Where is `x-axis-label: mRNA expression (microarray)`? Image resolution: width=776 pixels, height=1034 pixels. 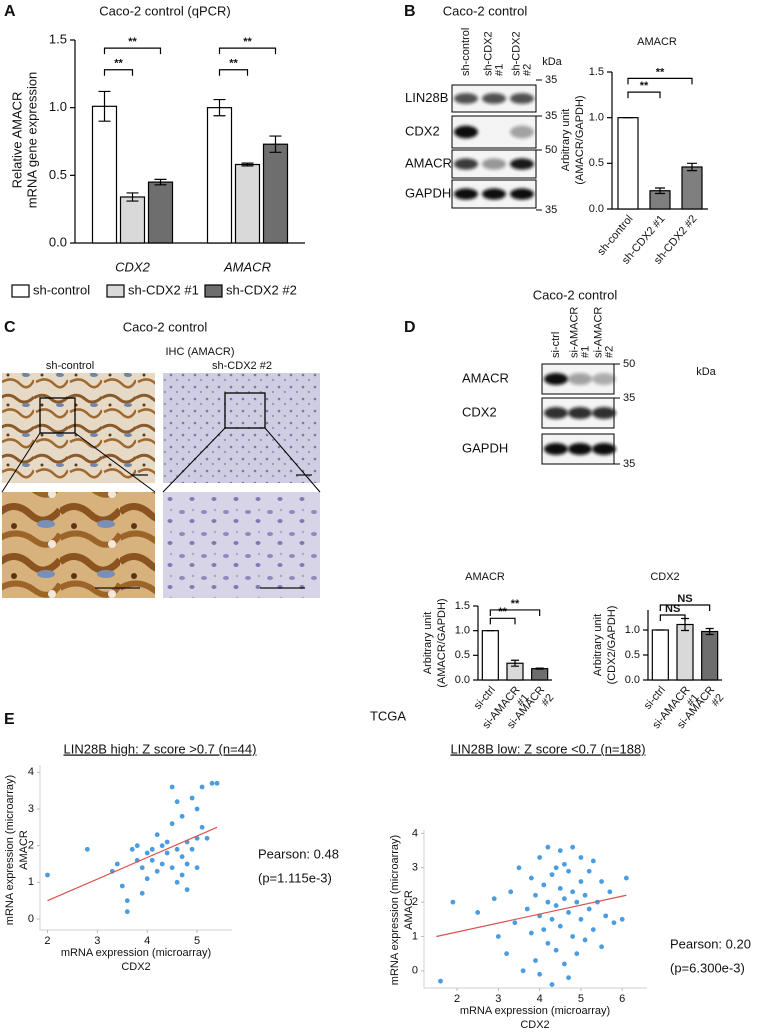
x-axis-label: mRNA expression (microarray) is located at coordinates (535, 1011).